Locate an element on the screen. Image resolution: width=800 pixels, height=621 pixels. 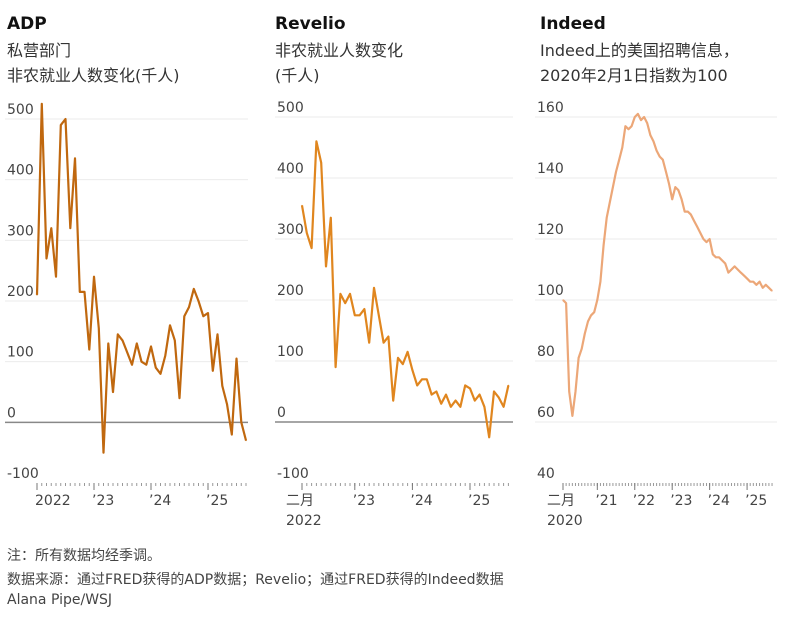
subtitle-line: 非农就业人数变化 is located at coordinates (339, 50).